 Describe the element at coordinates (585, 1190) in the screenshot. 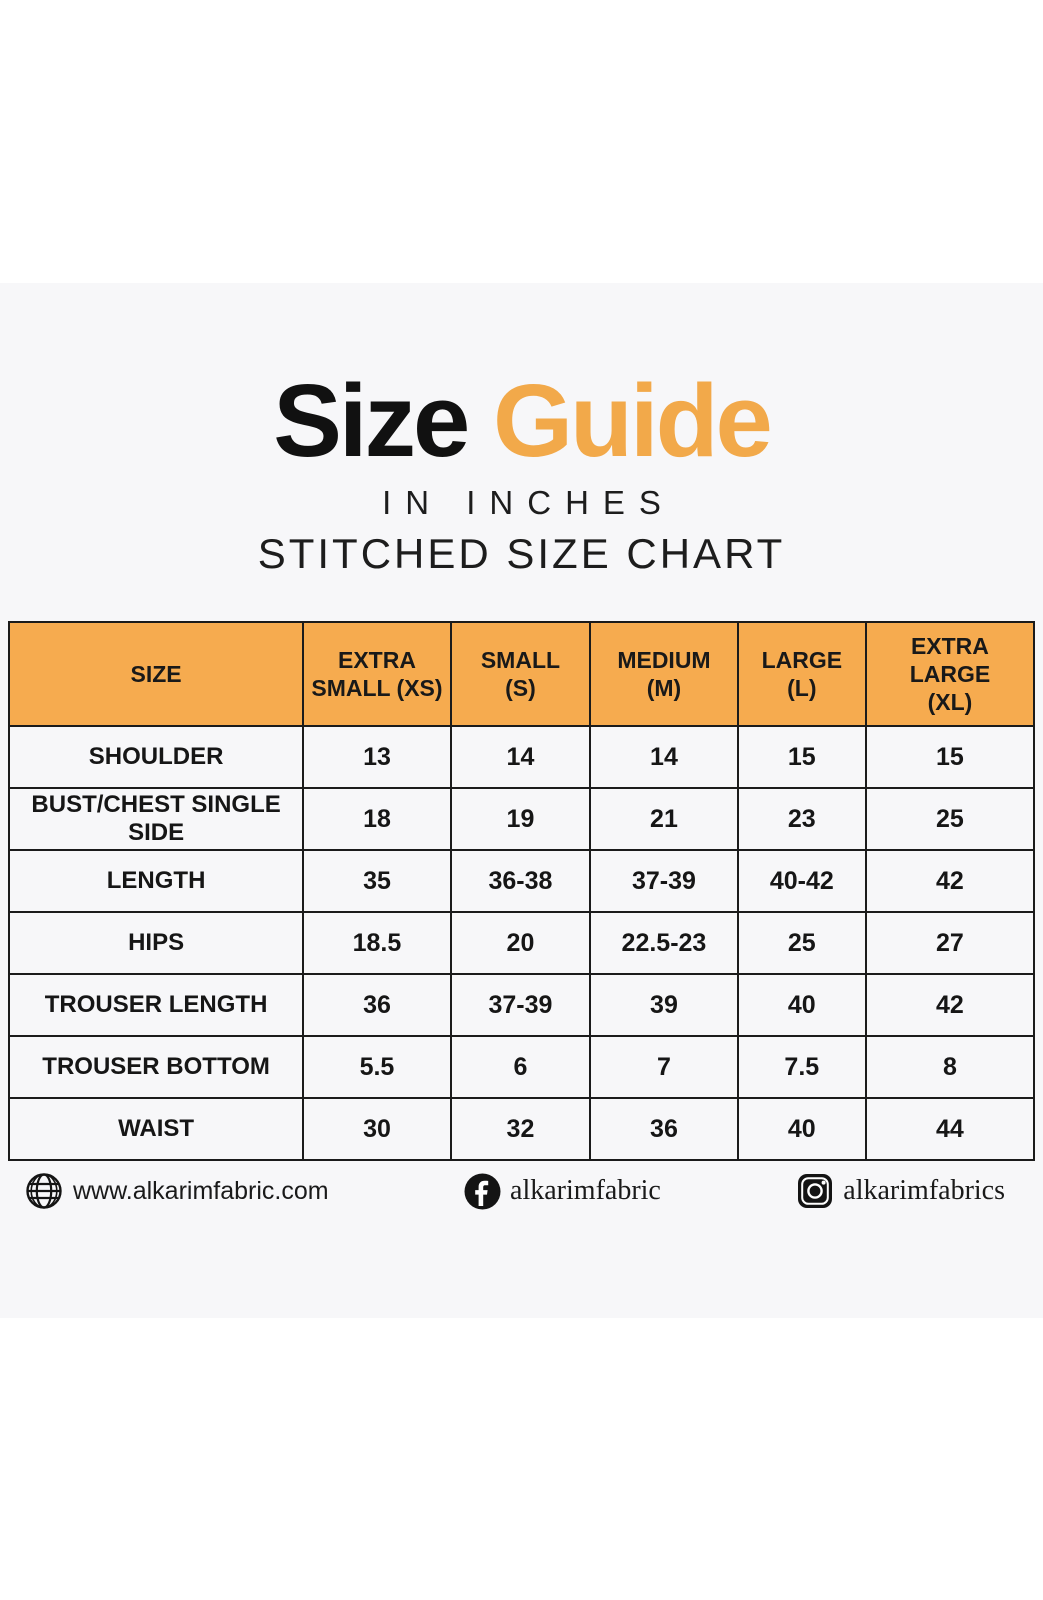

I see `facebook-handle: alkarimfabric` at that location.